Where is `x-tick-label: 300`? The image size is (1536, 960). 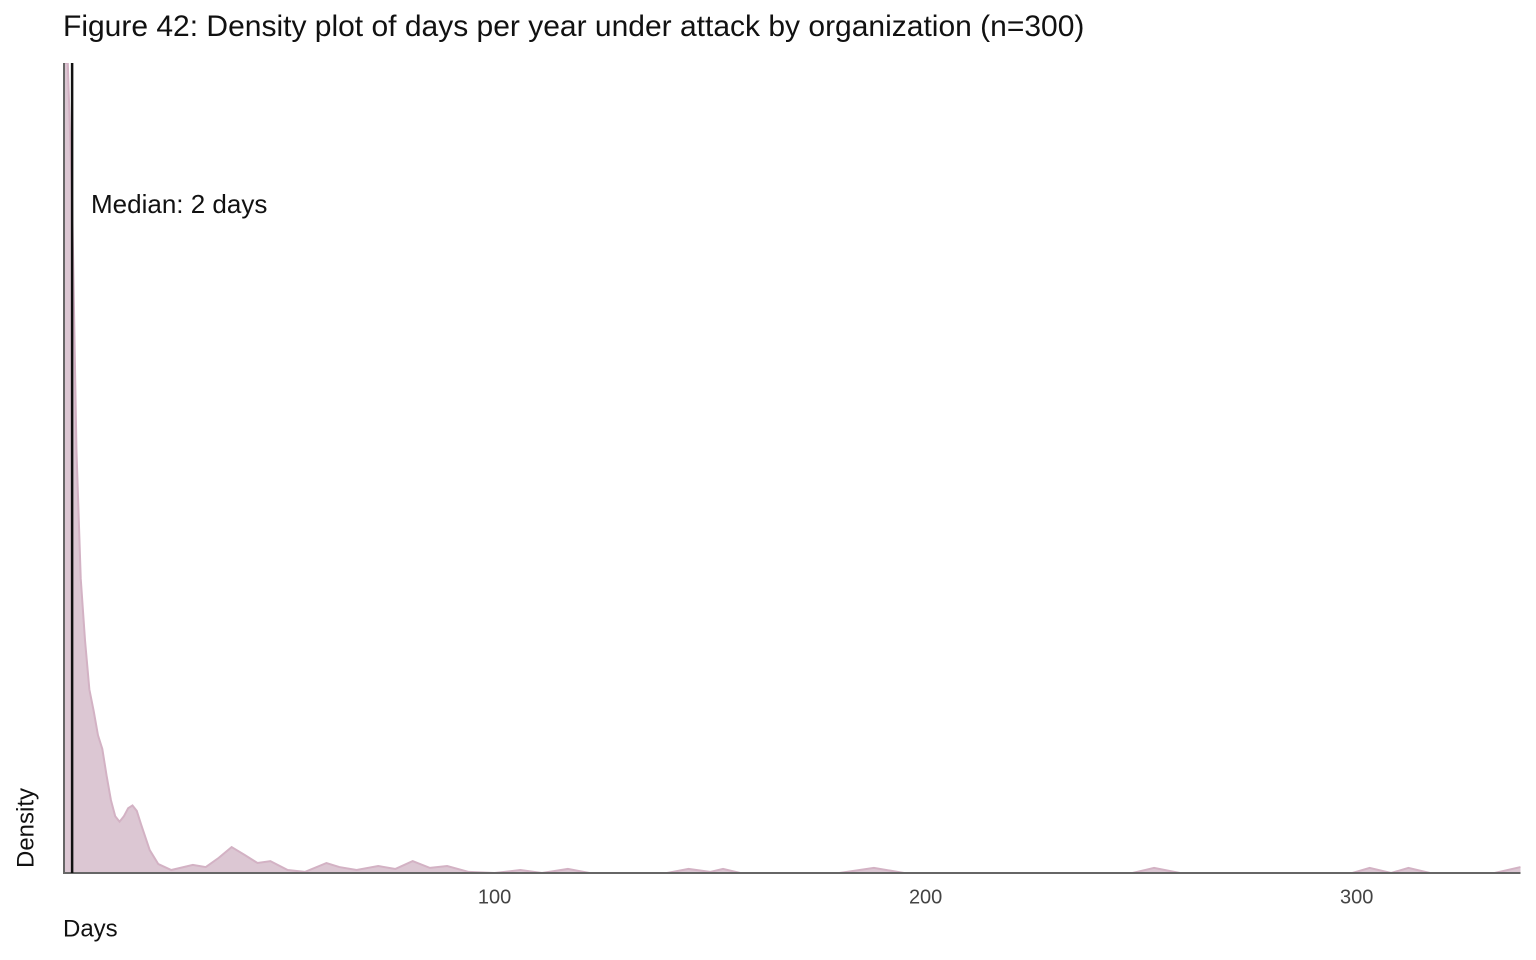 x-tick-label: 300 is located at coordinates (1356, 897).